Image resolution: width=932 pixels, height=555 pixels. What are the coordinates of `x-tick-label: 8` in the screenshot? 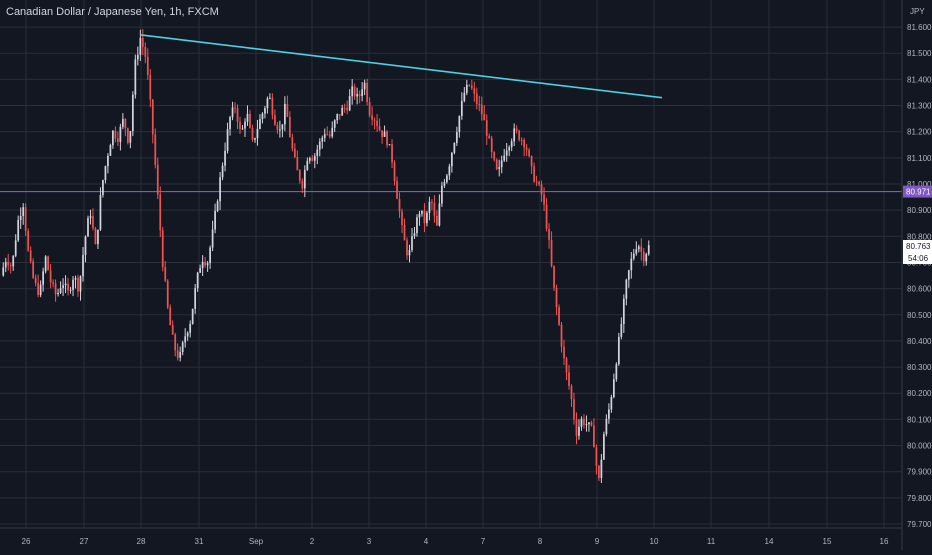 It's located at (540, 541).